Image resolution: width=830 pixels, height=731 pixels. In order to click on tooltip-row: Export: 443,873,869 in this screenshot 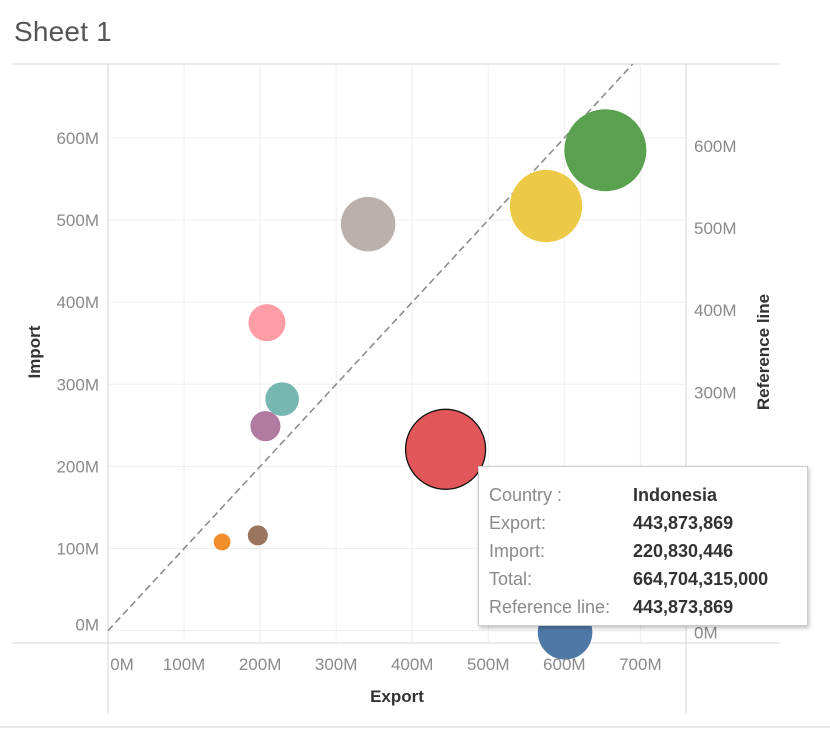, I will do `click(648, 523)`.